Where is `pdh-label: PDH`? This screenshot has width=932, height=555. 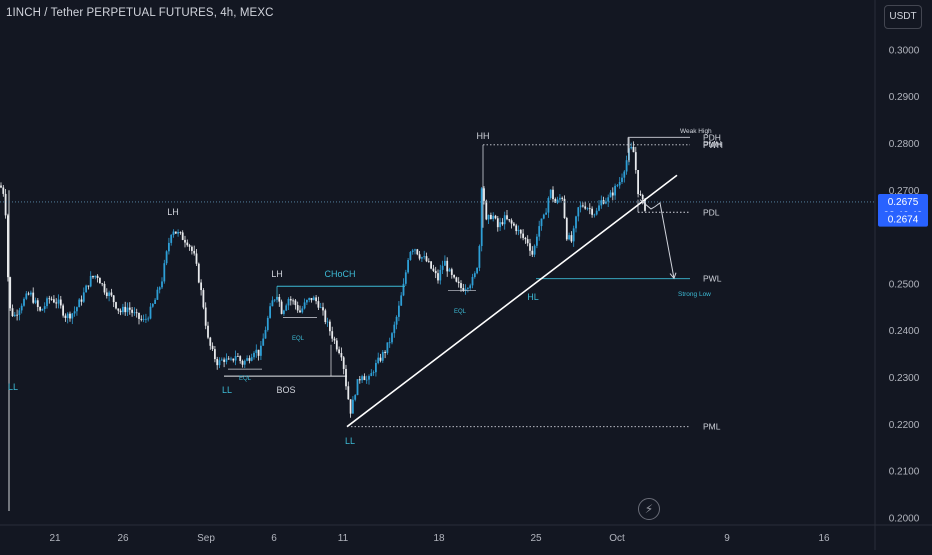
pdh-label: PDH is located at coordinates (712, 137).